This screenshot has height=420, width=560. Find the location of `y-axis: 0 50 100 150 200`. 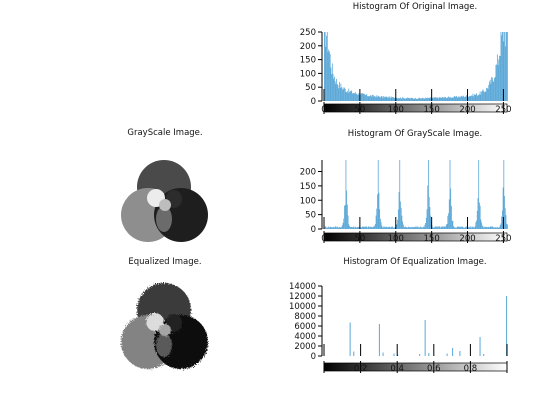

y-axis: 0 50 100 150 200 is located at coordinates (311, 197).